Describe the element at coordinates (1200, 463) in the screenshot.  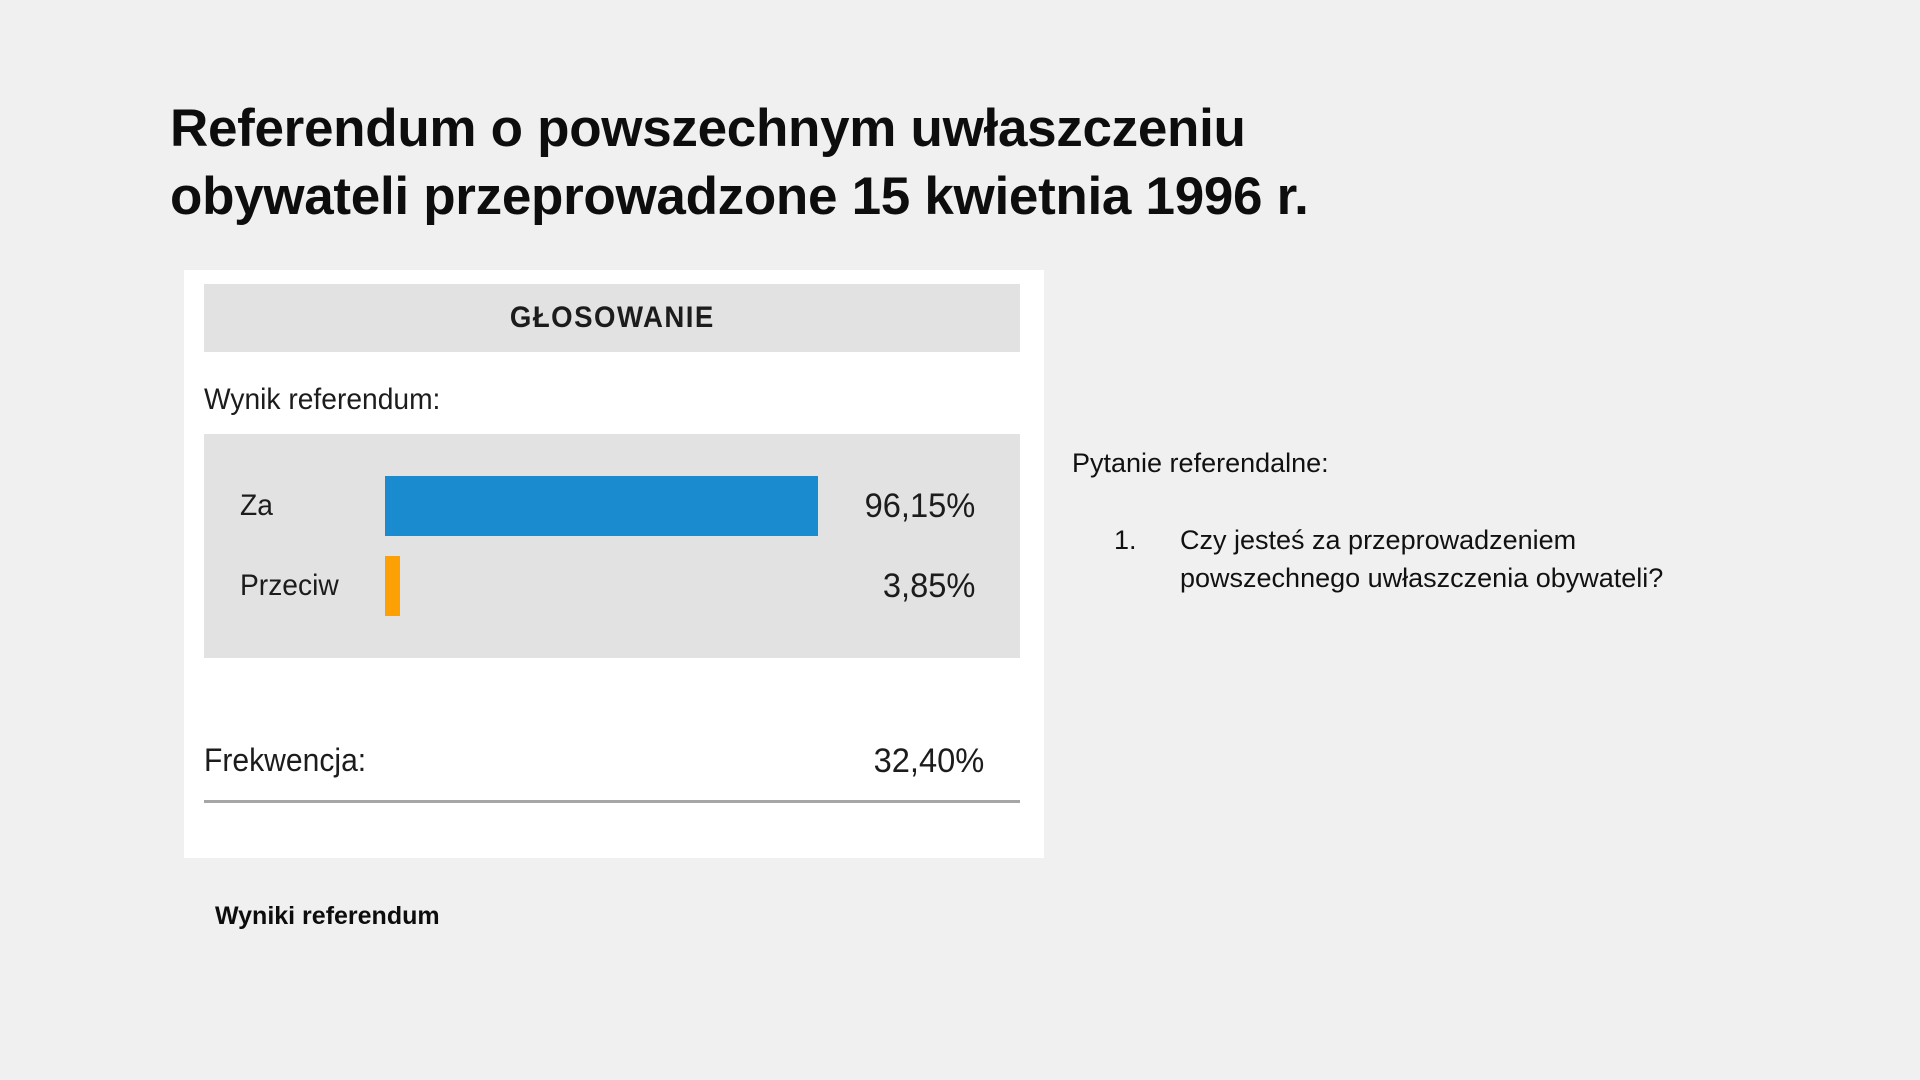
I see `question-intro-label: Pytanie referendalne:` at that location.